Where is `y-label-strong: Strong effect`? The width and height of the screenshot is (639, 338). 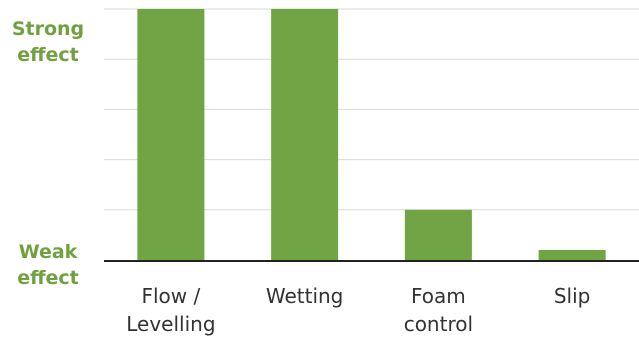
y-label-strong: Strong effect is located at coordinates (48, 42).